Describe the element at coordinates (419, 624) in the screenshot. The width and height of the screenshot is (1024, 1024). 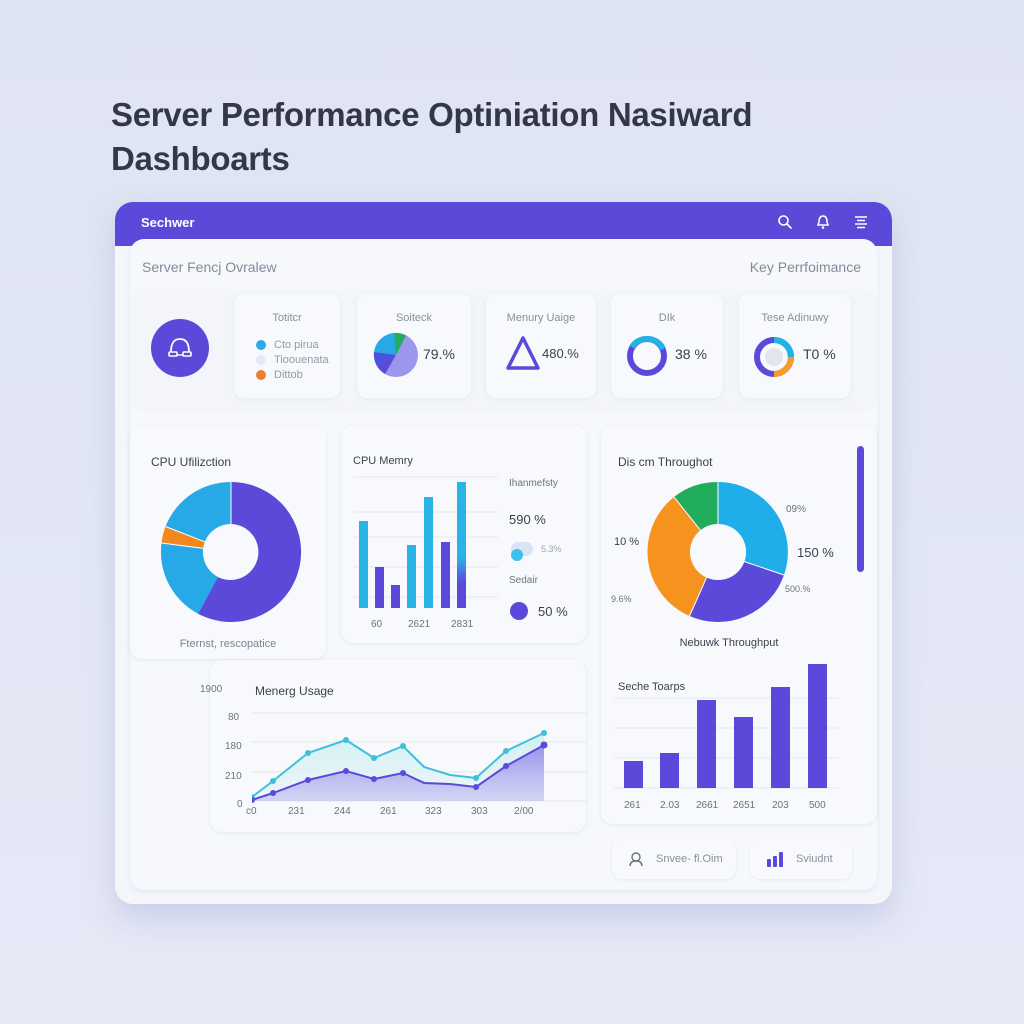
I see `x-axis-label: 2621` at that location.